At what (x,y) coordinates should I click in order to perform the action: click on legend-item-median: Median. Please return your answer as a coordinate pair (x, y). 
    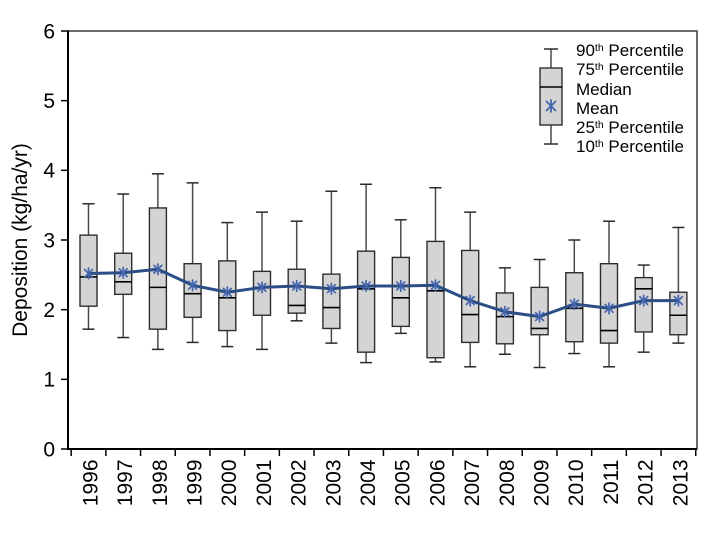
    Looking at the image, I should click on (630, 89).